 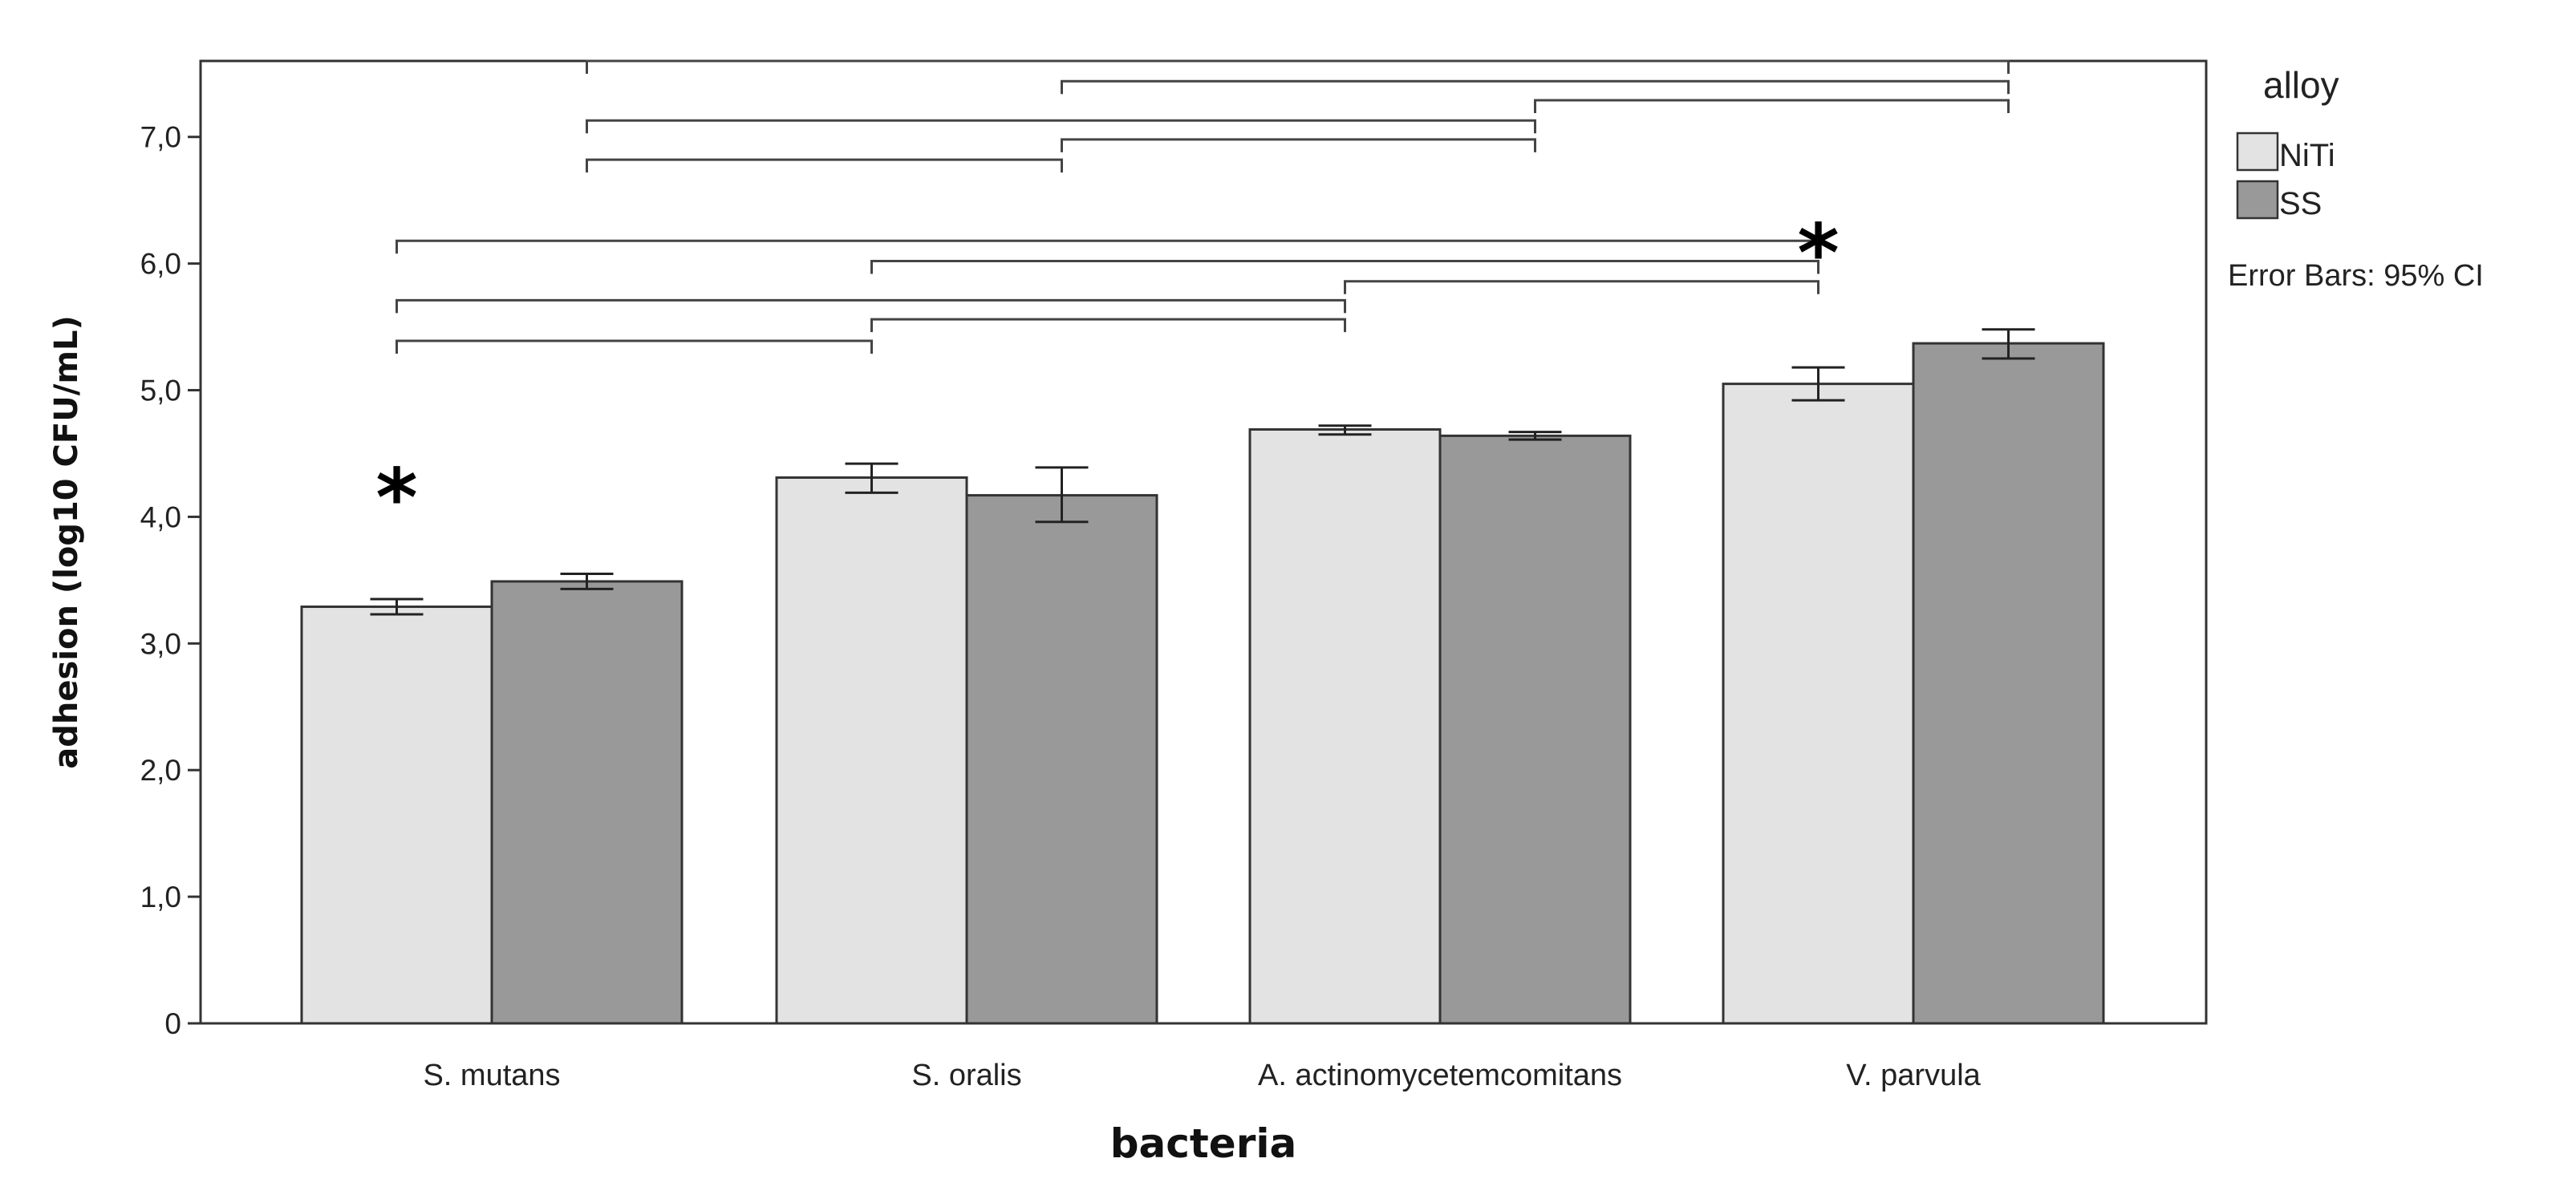 I want to click on y-tick-label: 2,0, so click(x=160, y=771).